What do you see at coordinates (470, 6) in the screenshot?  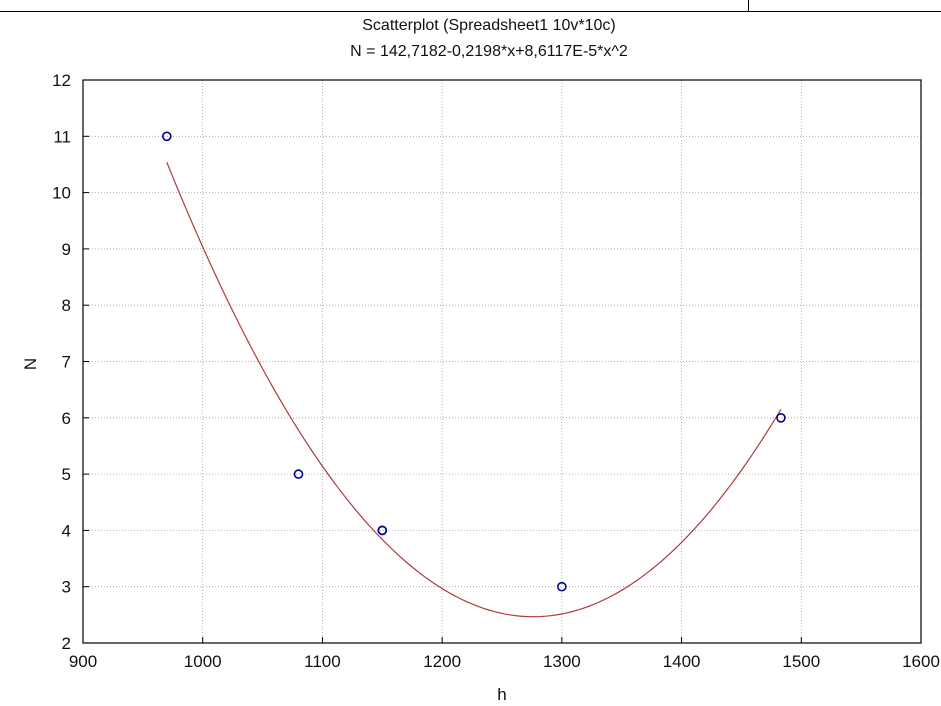 I see `document-frame-top` at bounding box center [470, 6].